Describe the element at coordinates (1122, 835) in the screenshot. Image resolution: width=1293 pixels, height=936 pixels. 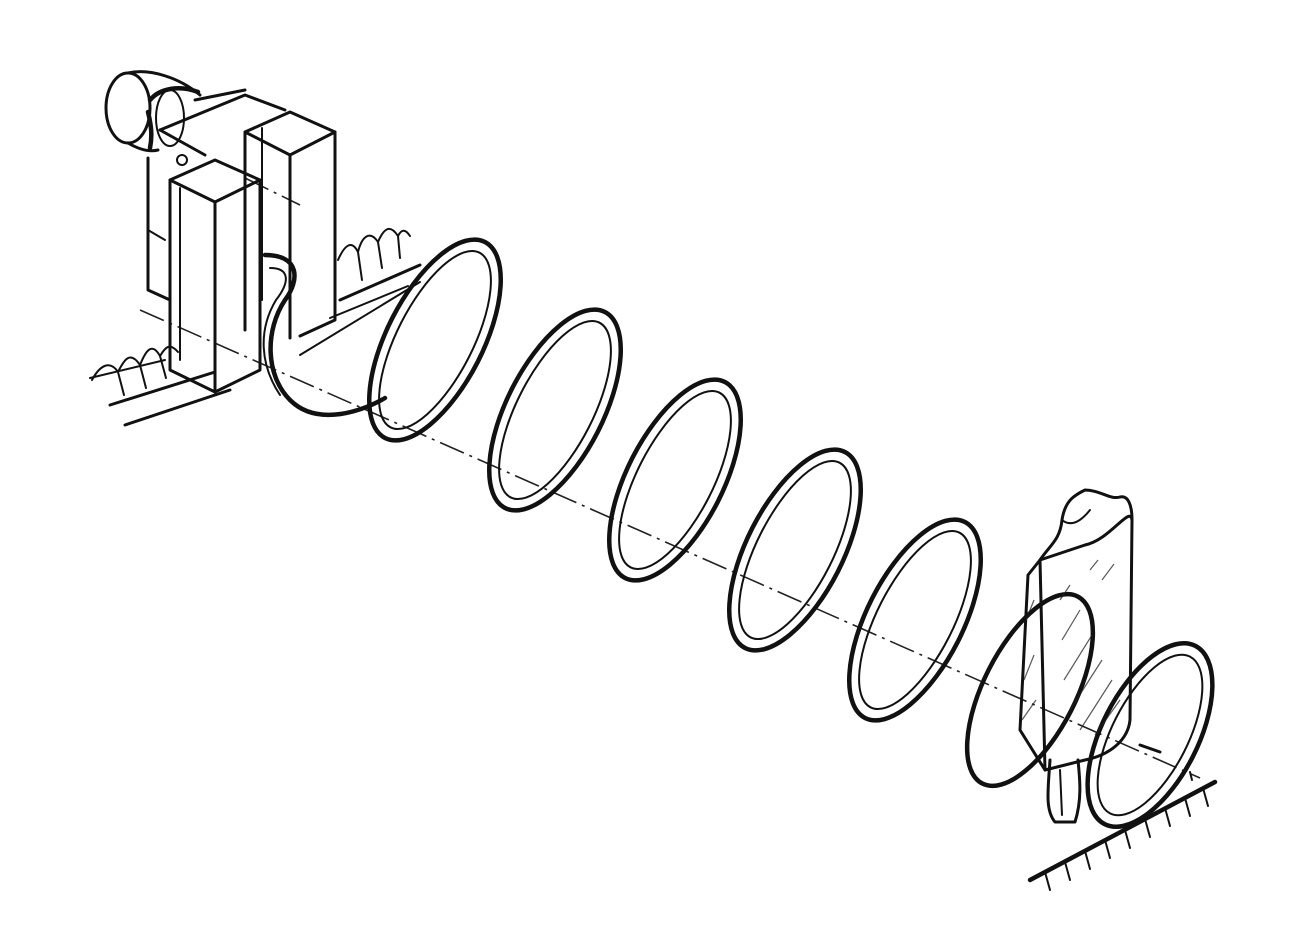
I see `right-ground-hatch-icon` at that location.